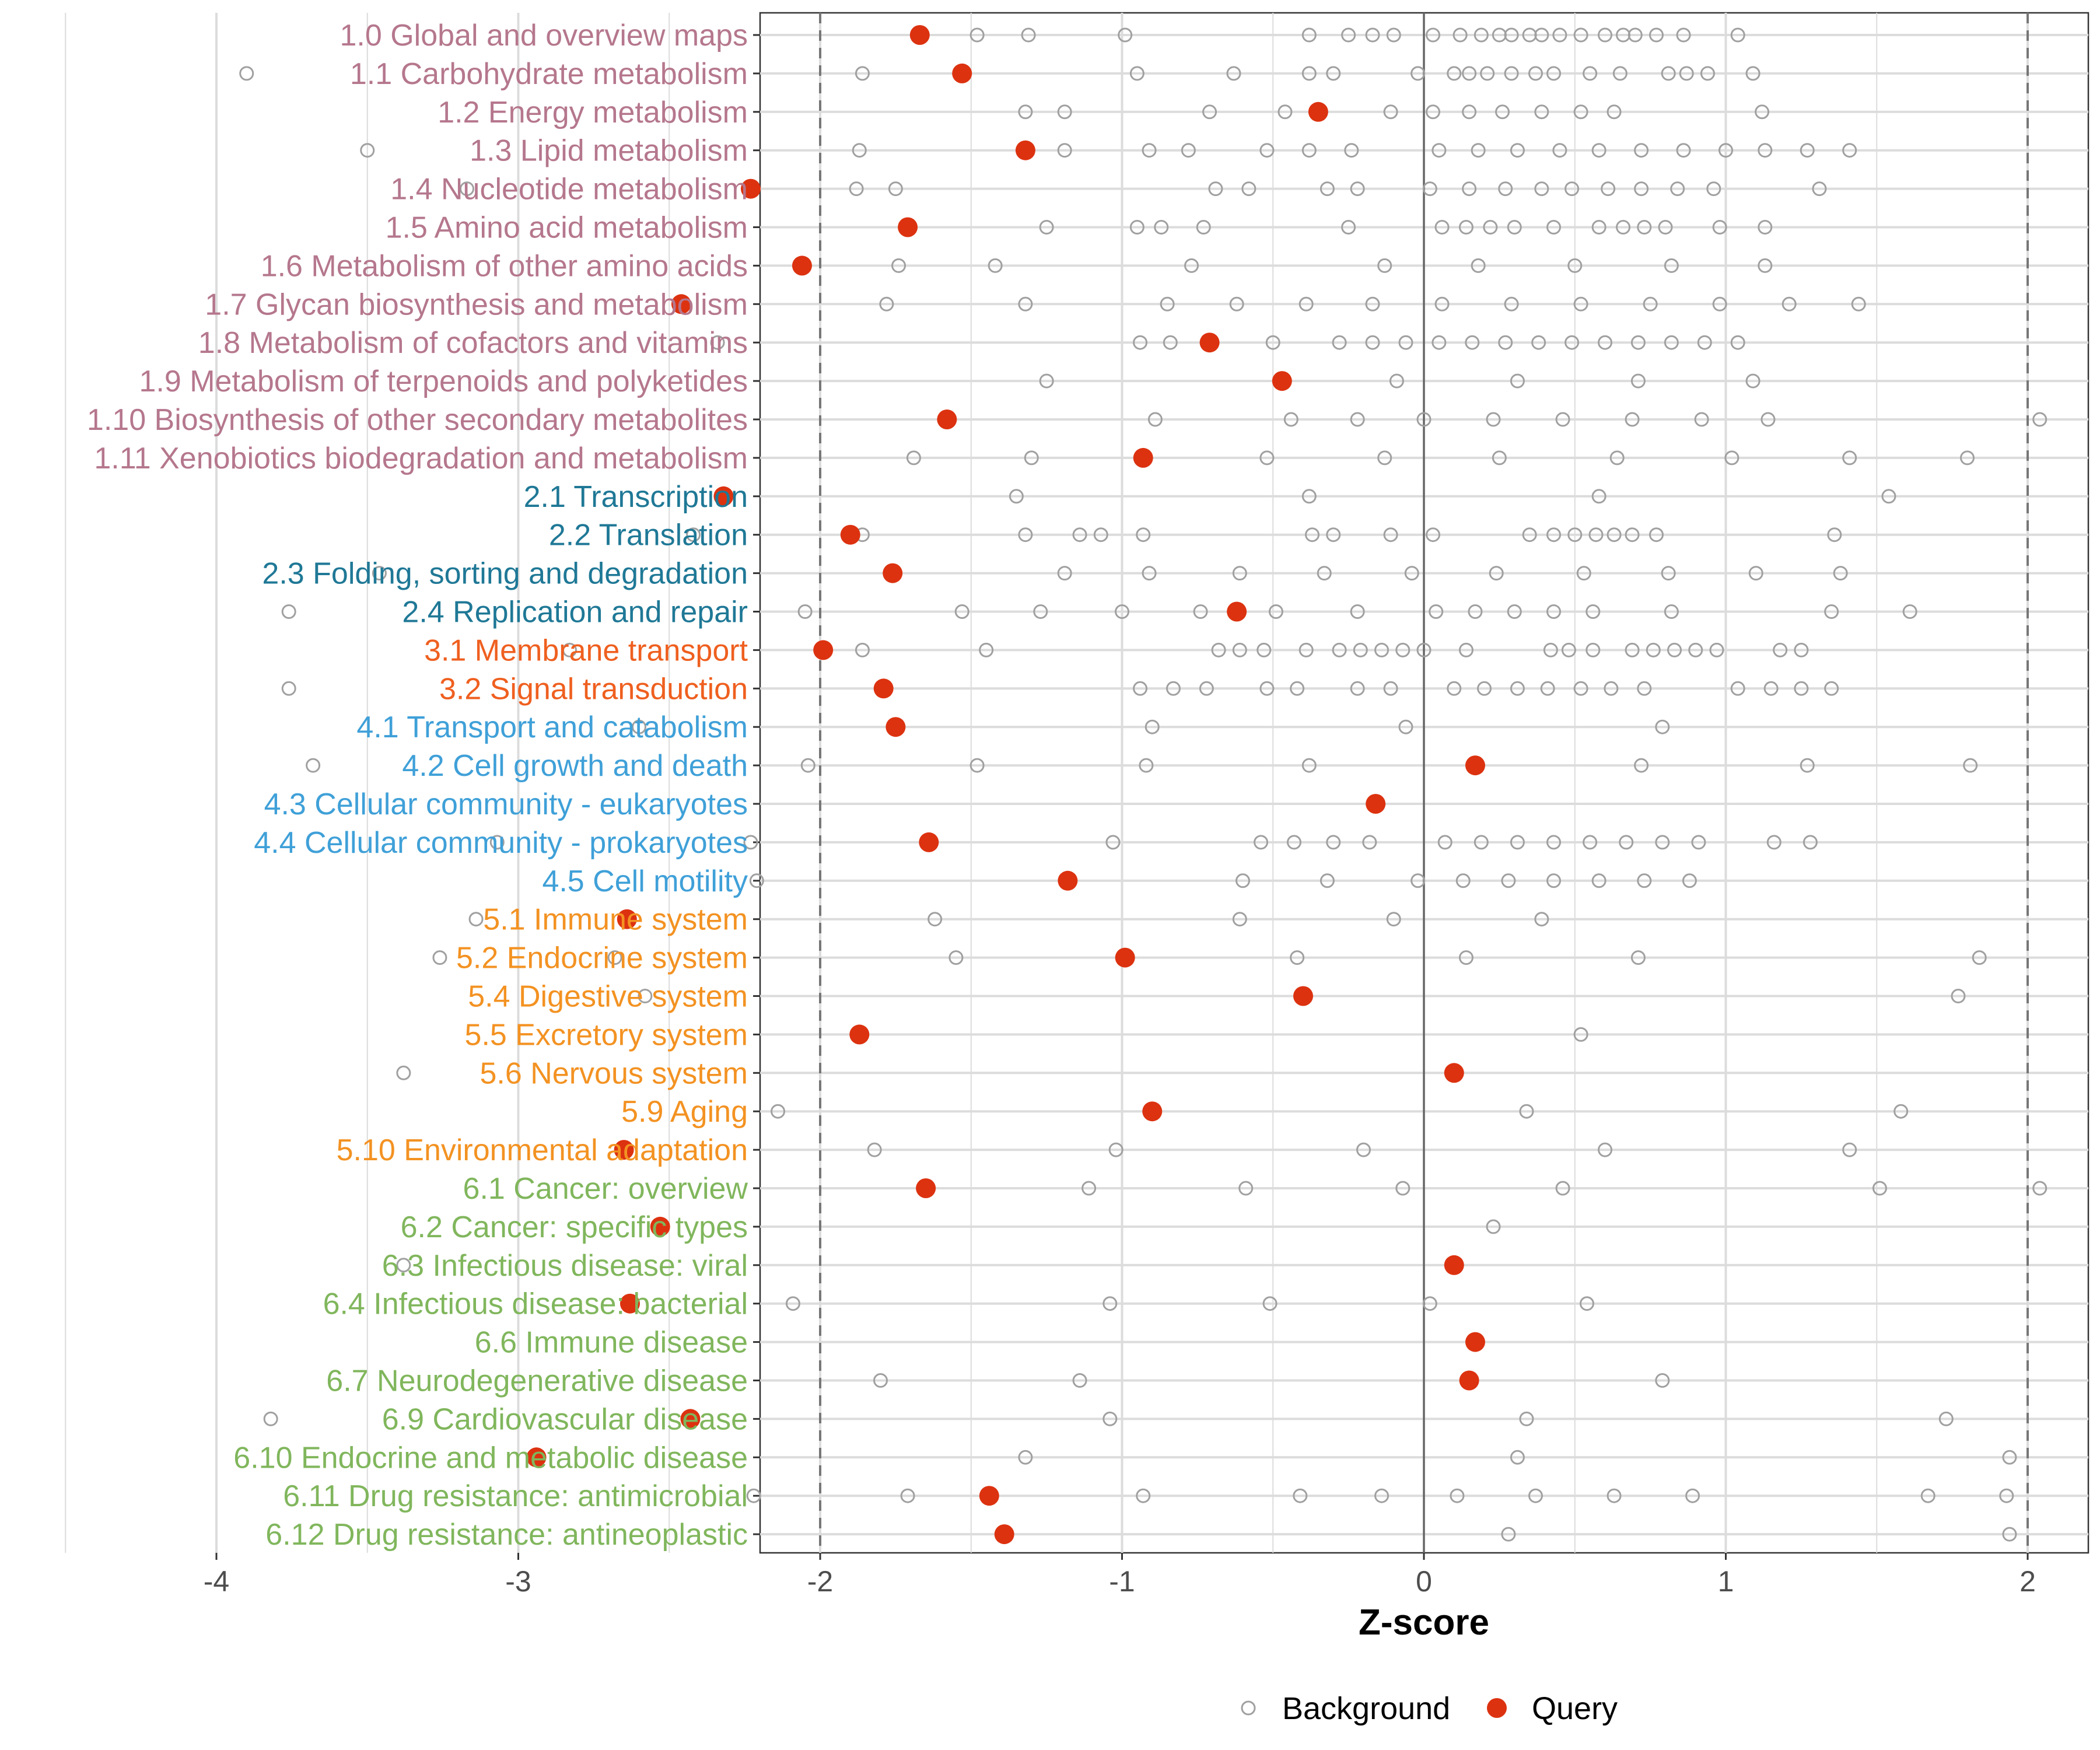  Describe the element at coordinates (608, 997) in the screenshot. I see `category-label: 5.4 Digestive system` at that location.